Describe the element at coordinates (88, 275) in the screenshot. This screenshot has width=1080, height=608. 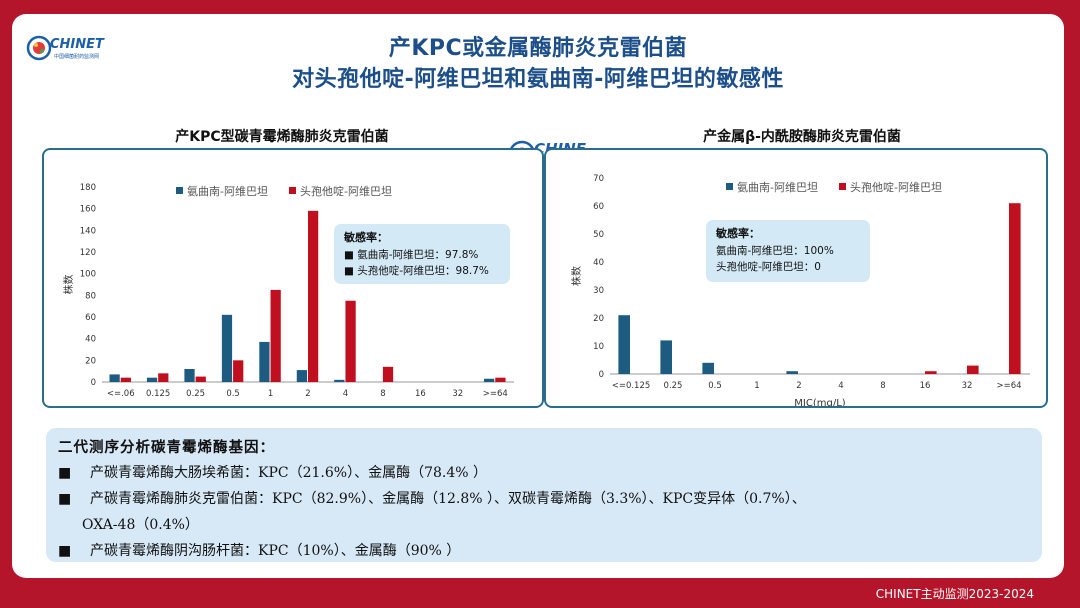
I see `y-tick-label: 100` at that location.